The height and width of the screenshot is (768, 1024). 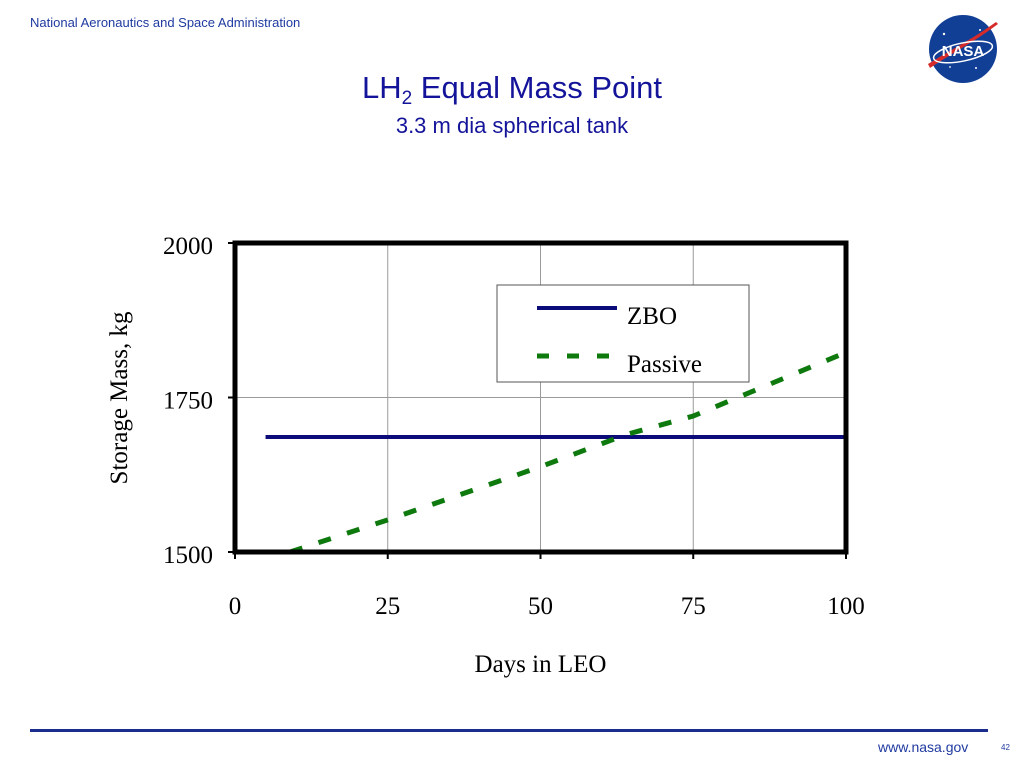 I want to click on page-subtitle: 3.3 m dia spherical tank, so click(x=512, y=125).